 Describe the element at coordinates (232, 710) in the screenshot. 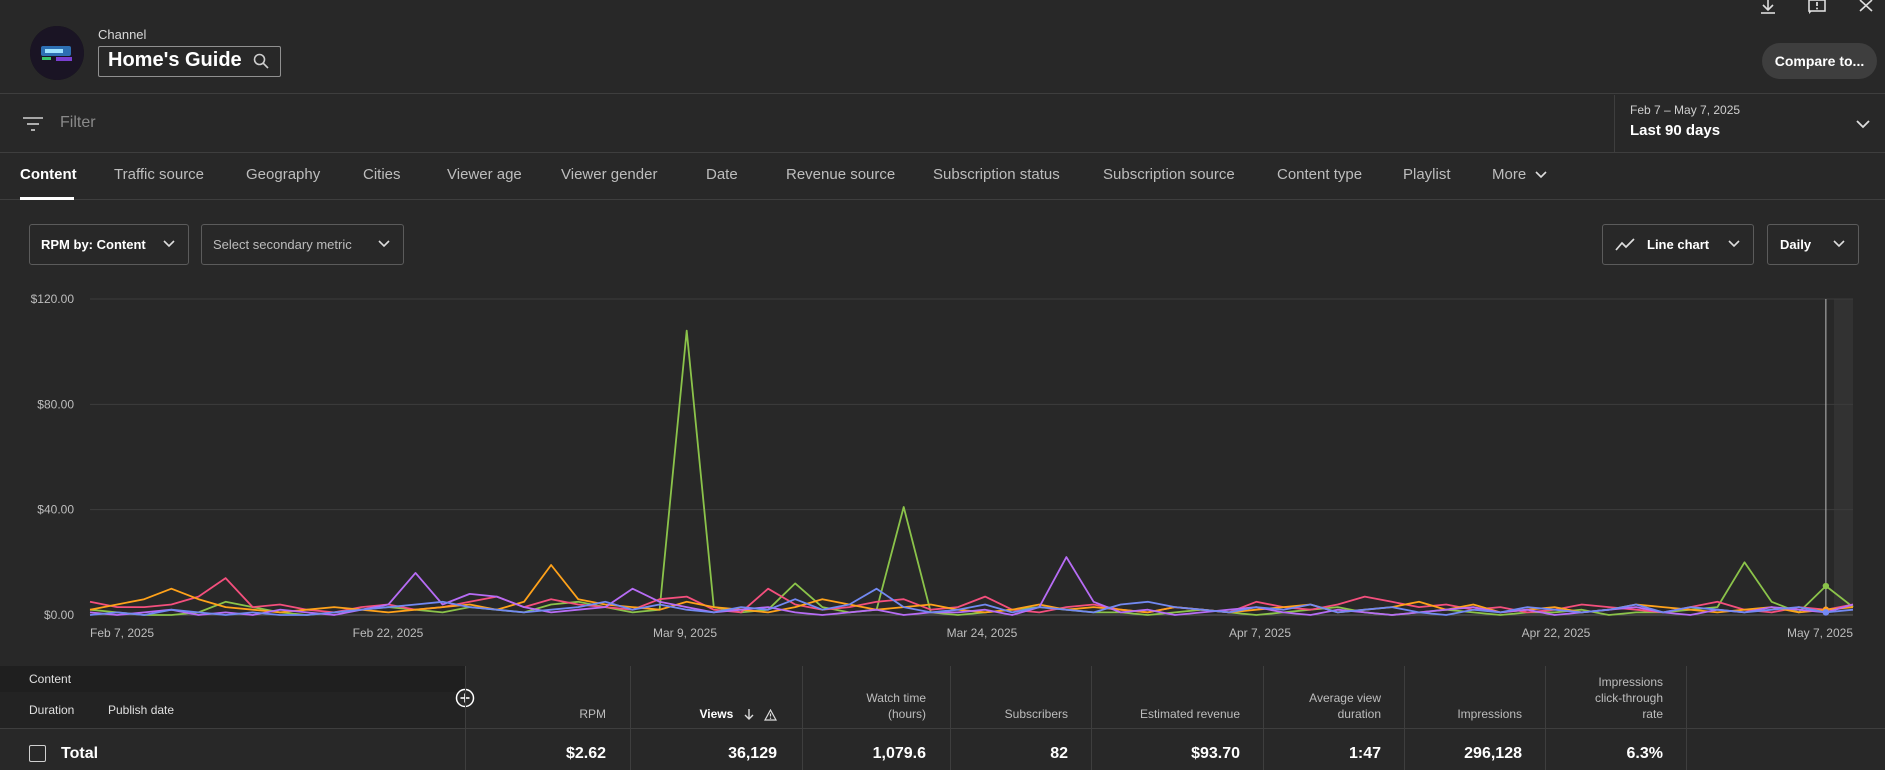

I see `content-subheader-band` at that location.